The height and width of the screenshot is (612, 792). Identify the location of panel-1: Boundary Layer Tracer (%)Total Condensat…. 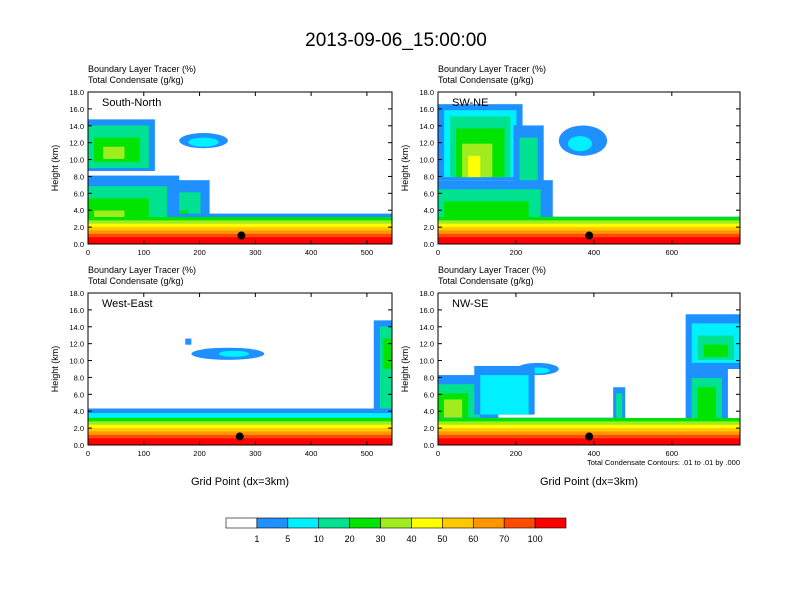
(221, 160).